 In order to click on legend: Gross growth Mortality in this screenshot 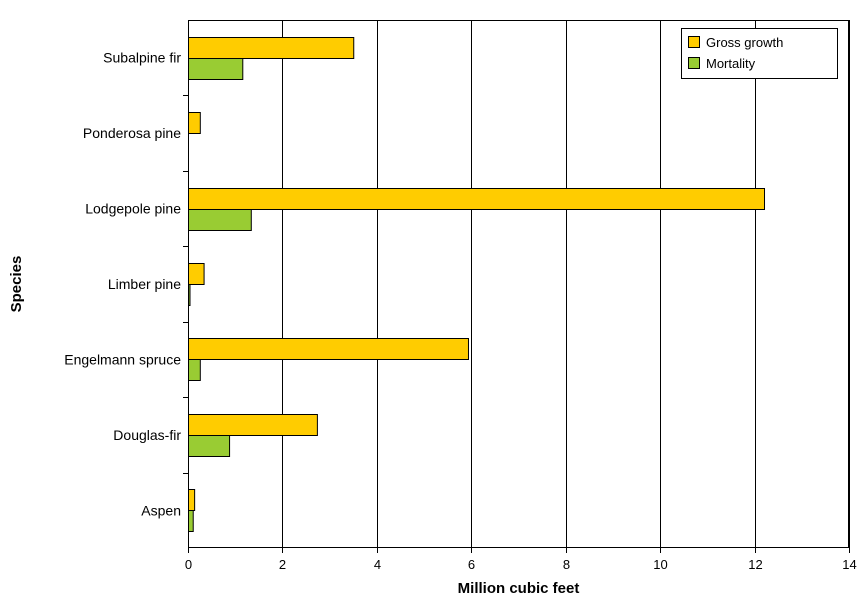, I will do `click(759, 53)`.